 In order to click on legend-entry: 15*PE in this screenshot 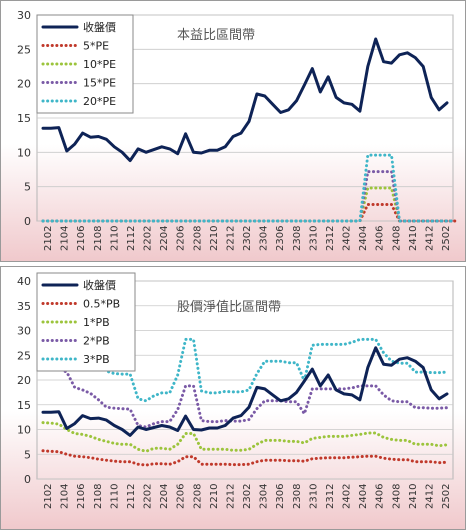, I will do `click(99, 83)`.